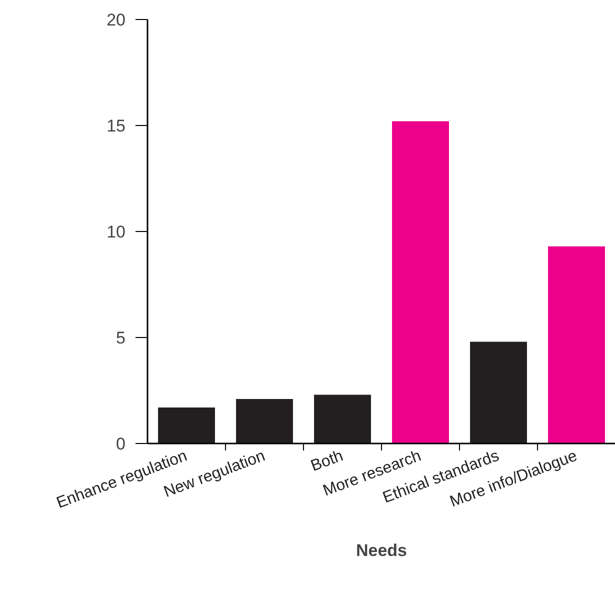 The image size is (615, 613). What do you see at coordinates (121, 338) in the screenshot?
I see `y-tick-label: 5` at bounding box center [121, 338].